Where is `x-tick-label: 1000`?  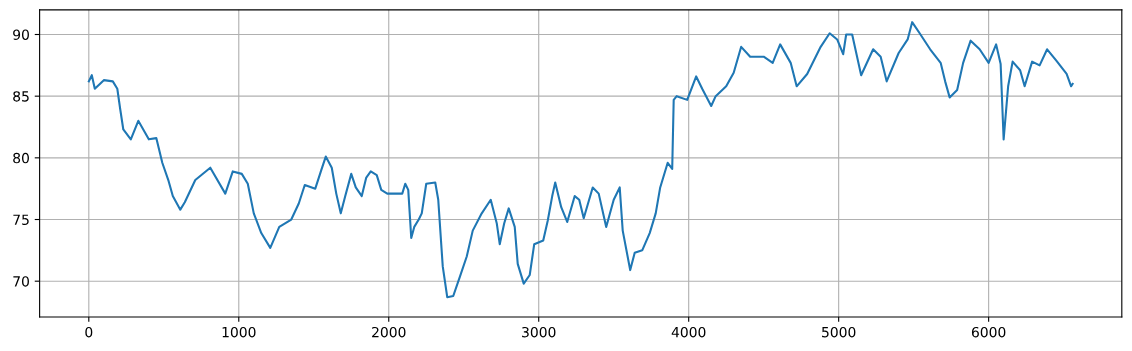 x-tick-label: 1000 is located at coordinates (239, 332).